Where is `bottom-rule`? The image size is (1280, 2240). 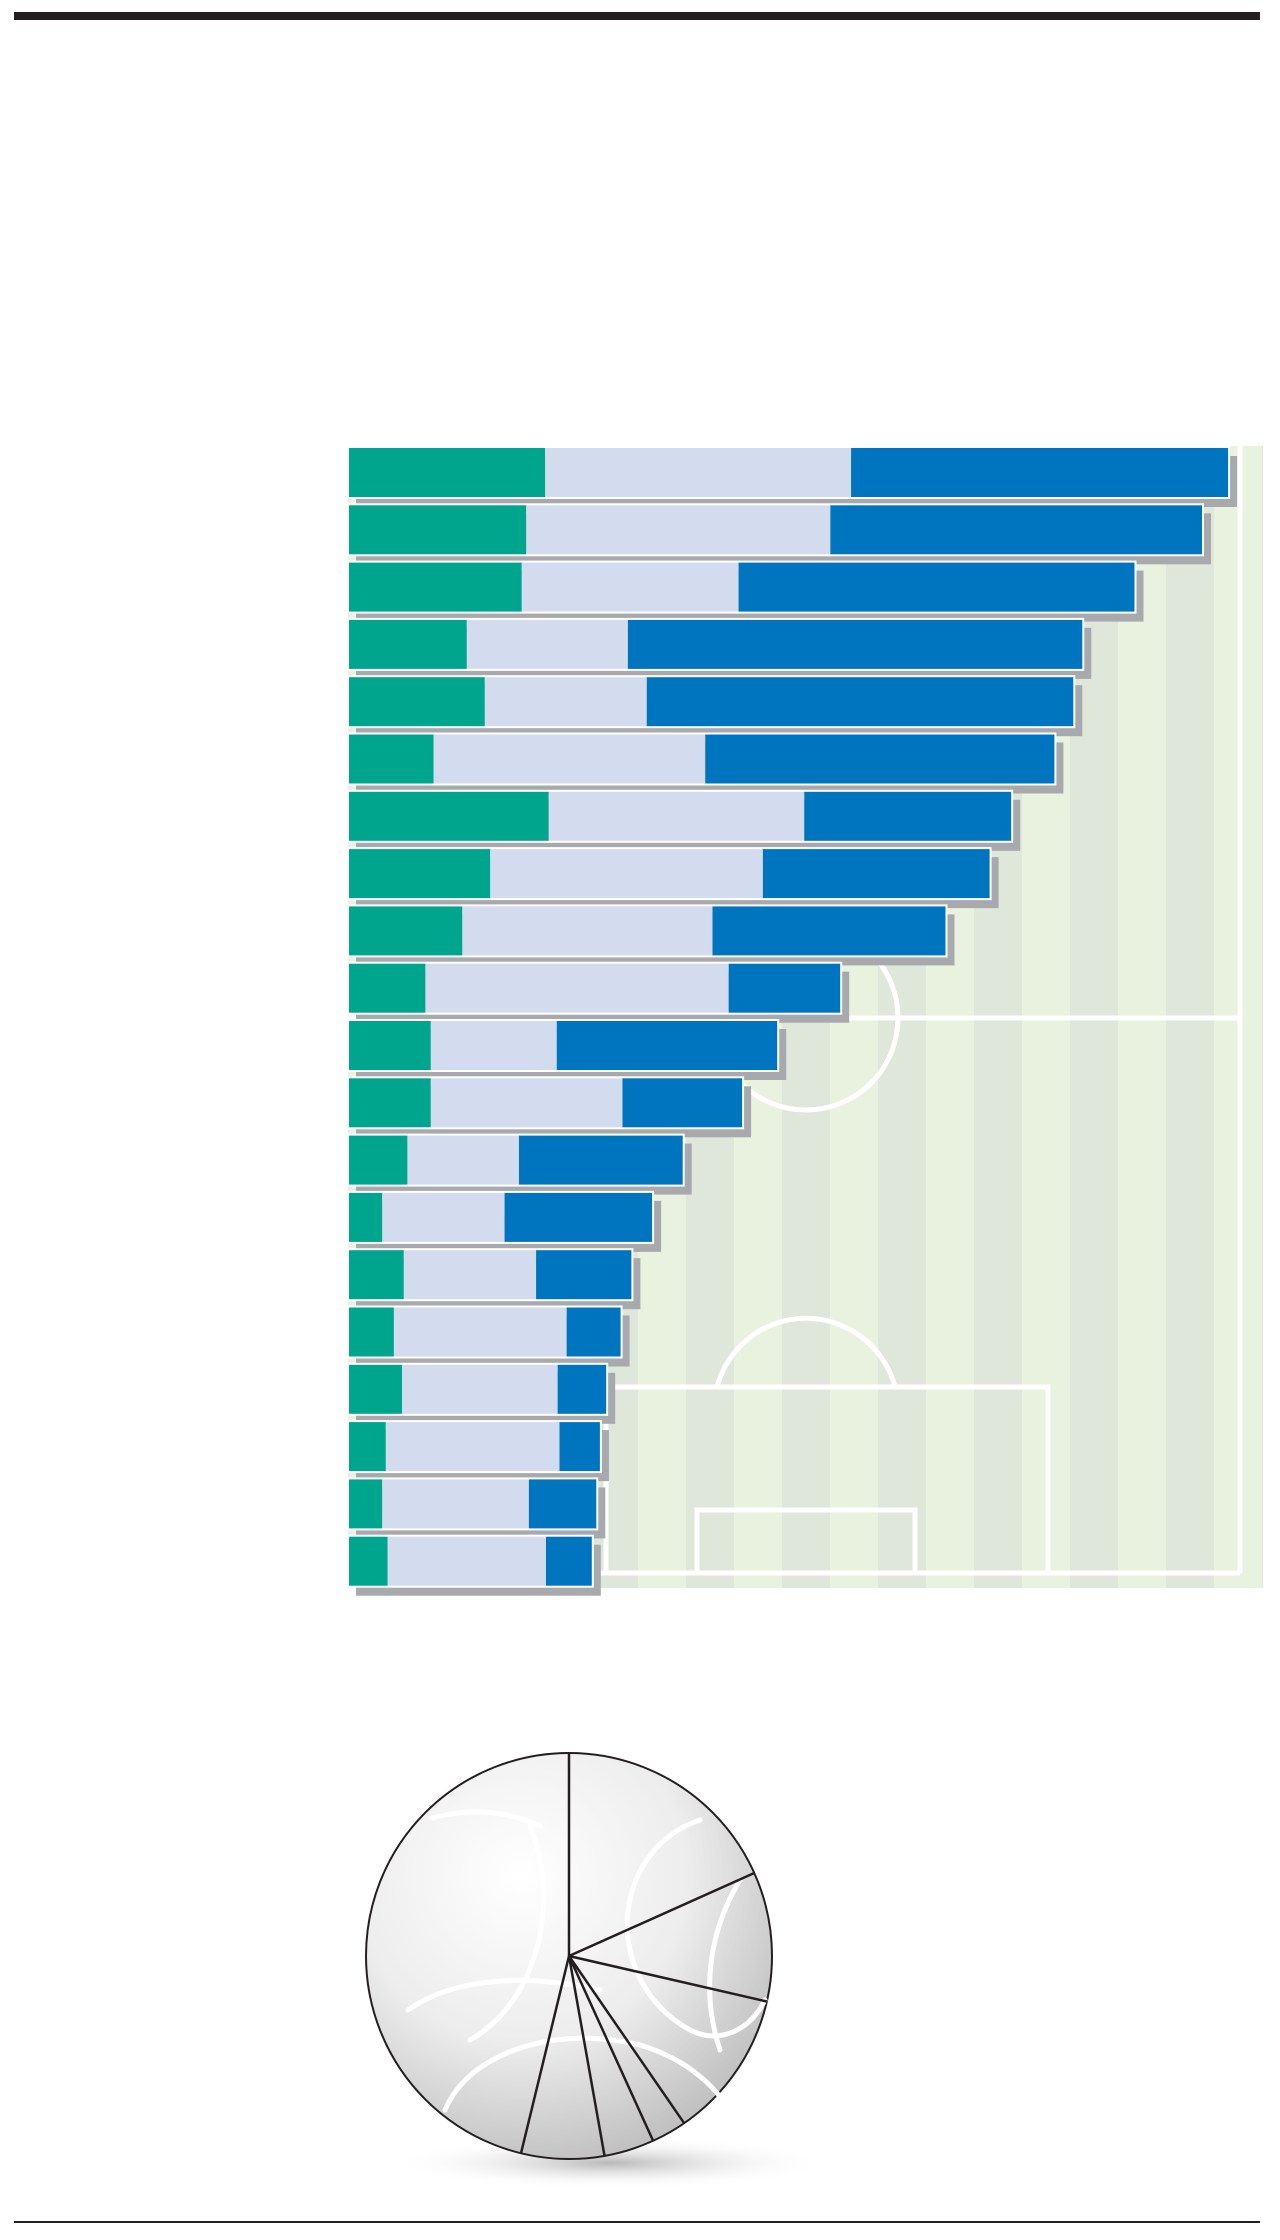
bottom-rule is located at coordinates (637, 2222).